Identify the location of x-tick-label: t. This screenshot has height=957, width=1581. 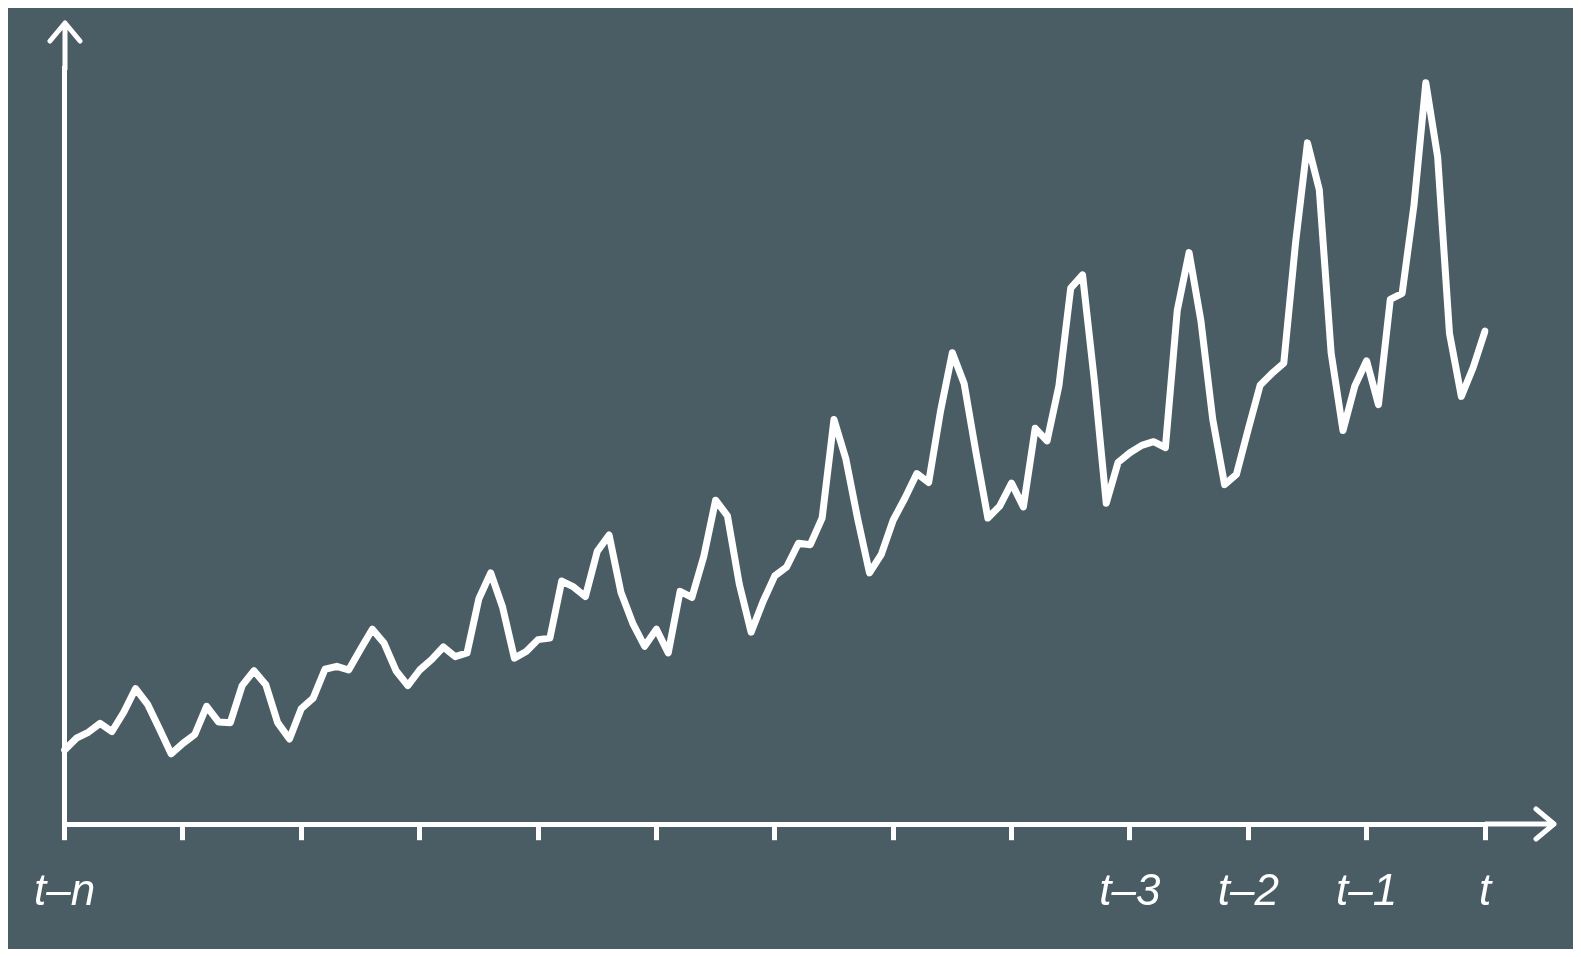
(1485, 889).